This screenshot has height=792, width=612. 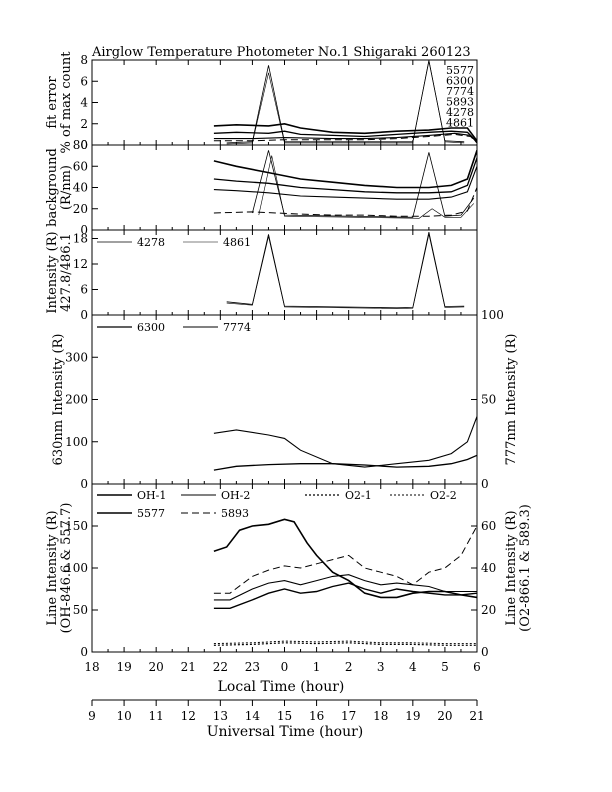 What do you see at coordinates (76, 357) in the screenshot?
I see `y-tick-label: 300` at bounding box center [76, 357].